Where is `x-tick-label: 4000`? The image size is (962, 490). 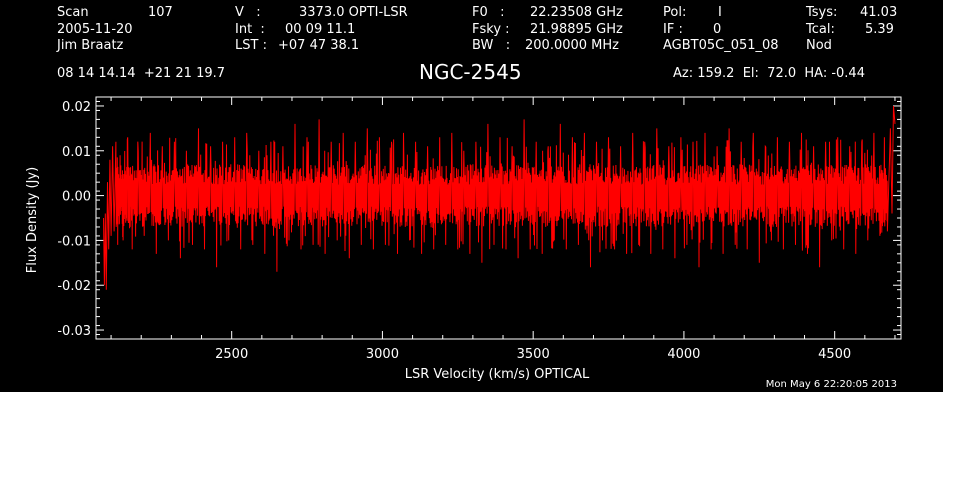 x-tick-label: 4000 is located at coordinates (683, 354).